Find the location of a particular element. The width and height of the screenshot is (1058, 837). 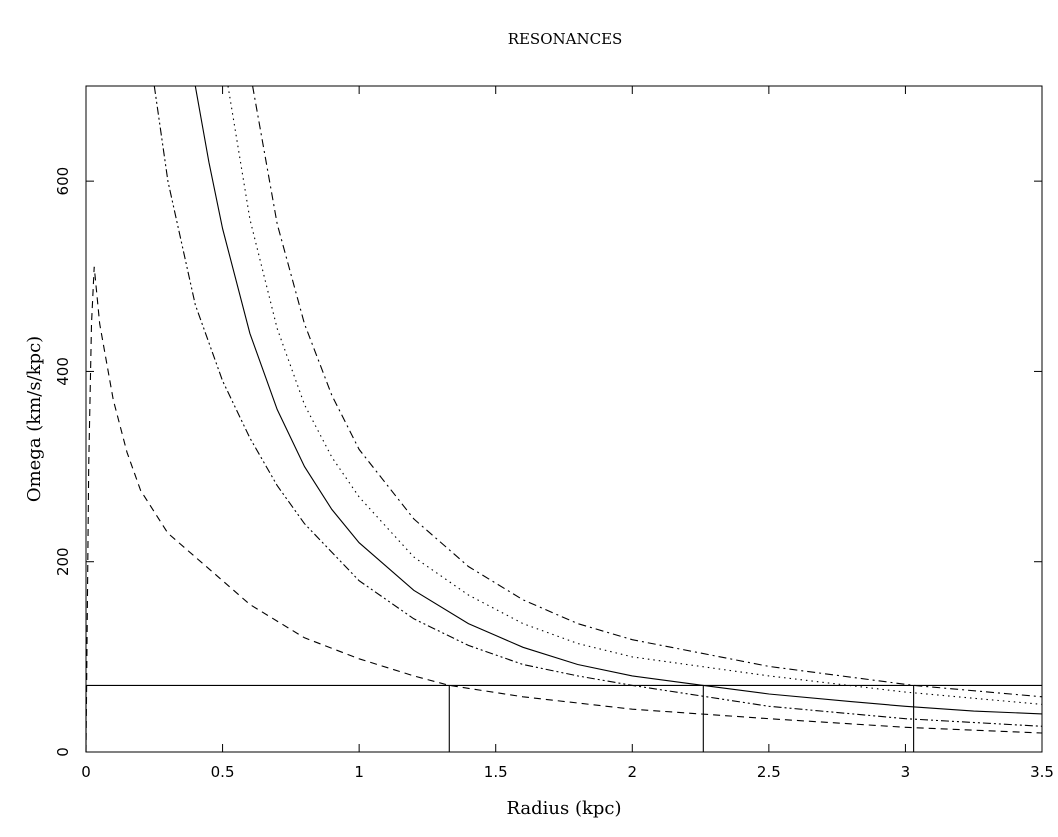

x-axis-label: Radius (kpc) is located at coordinates (563, 808).